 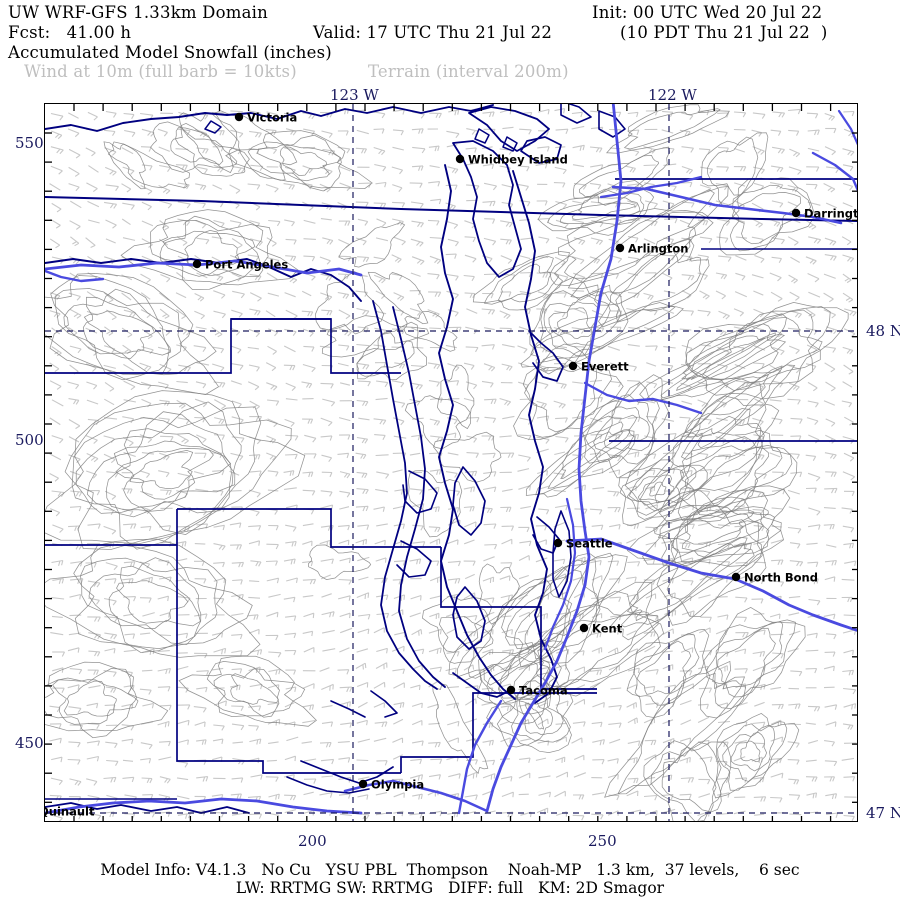 I want to click on lat-label-47n: 47 N, so click(x=883, y=813).